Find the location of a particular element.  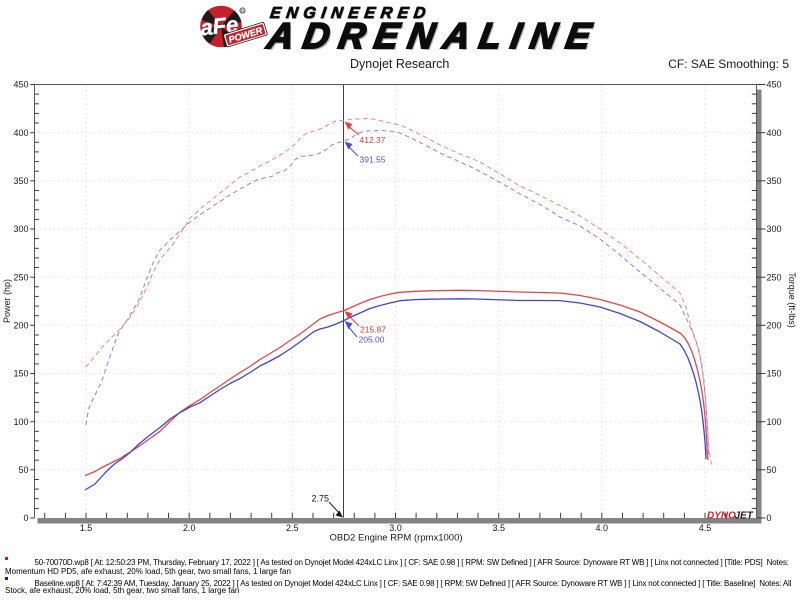

svg-text: 391.55 is located at coordinates (373, 160).